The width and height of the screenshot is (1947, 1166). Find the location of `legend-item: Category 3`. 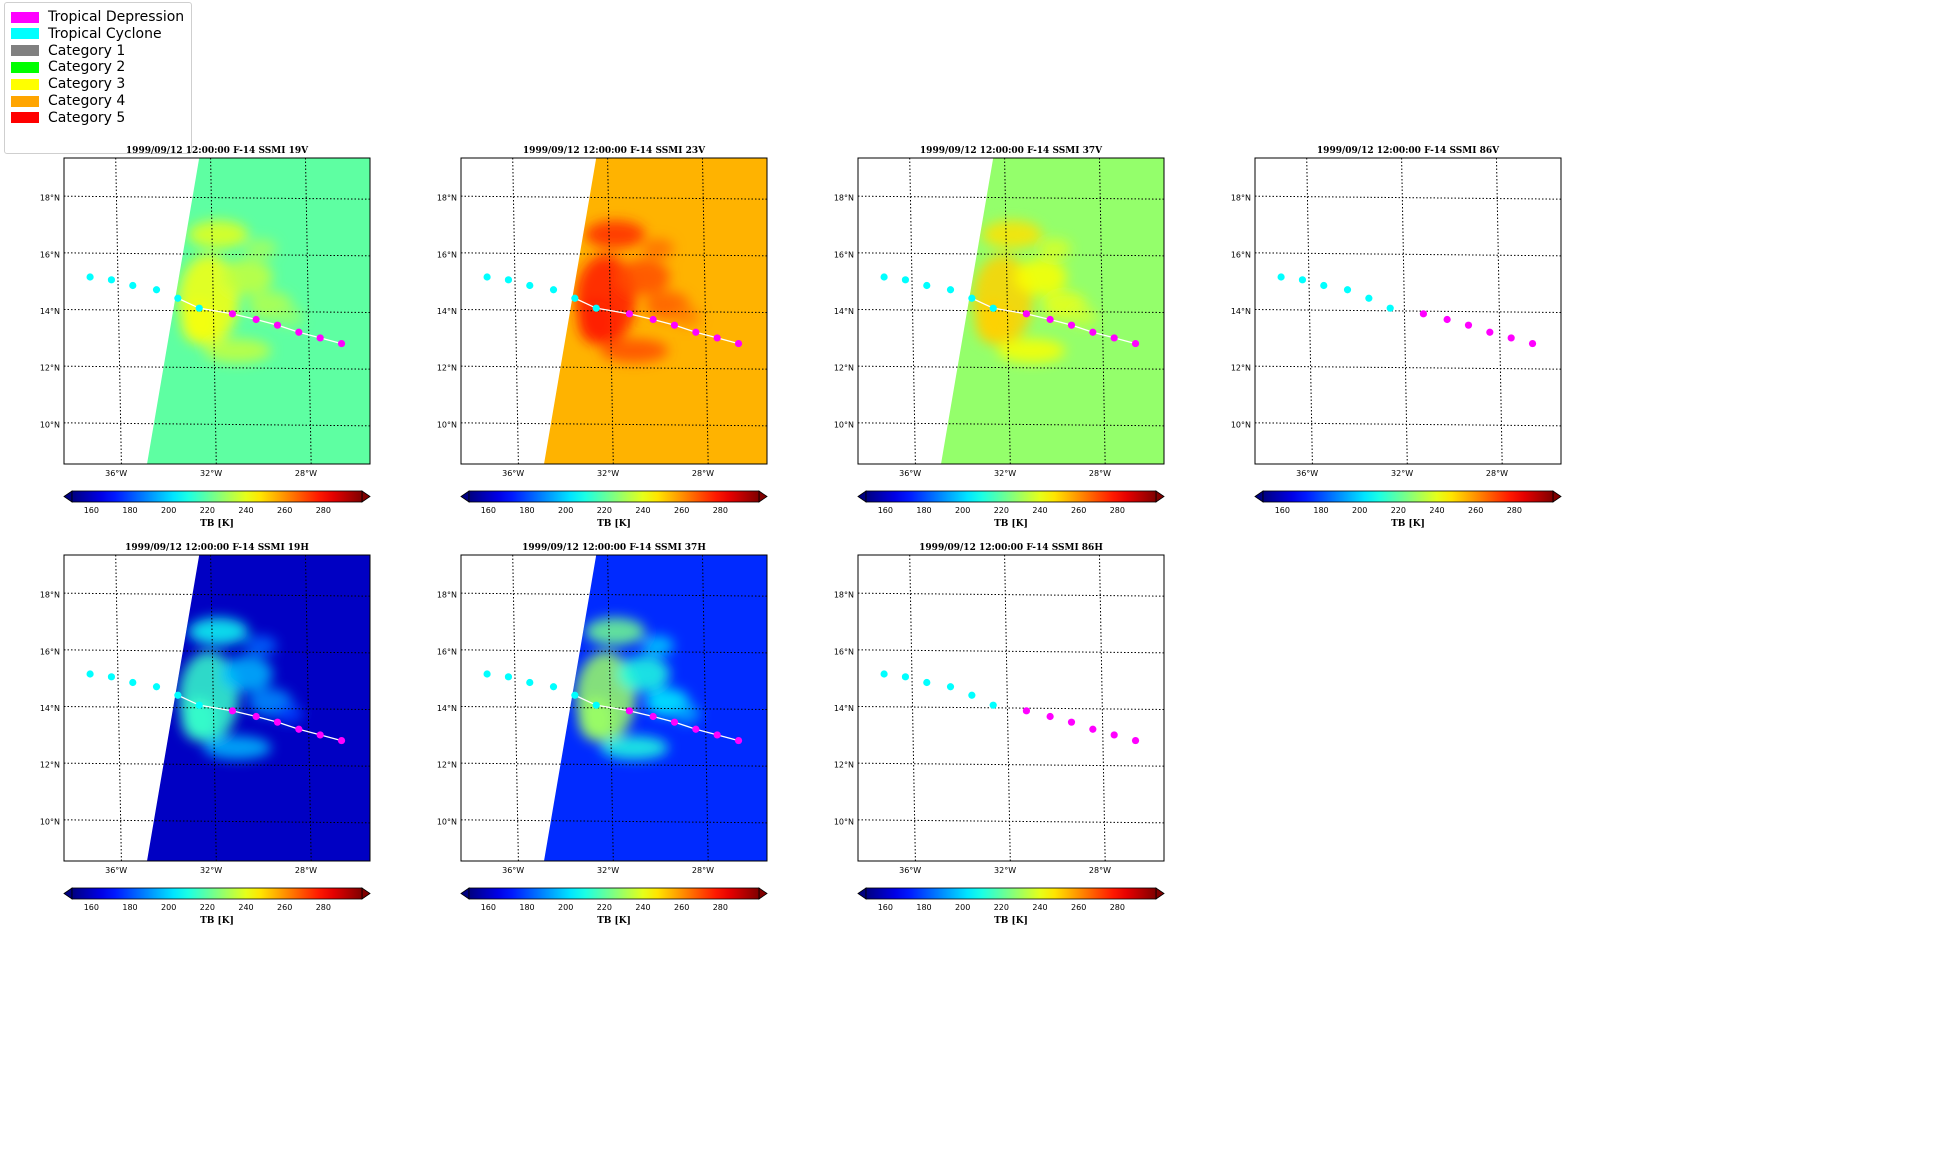

legend-item: Category 3 is located at coordinates (68, 84).